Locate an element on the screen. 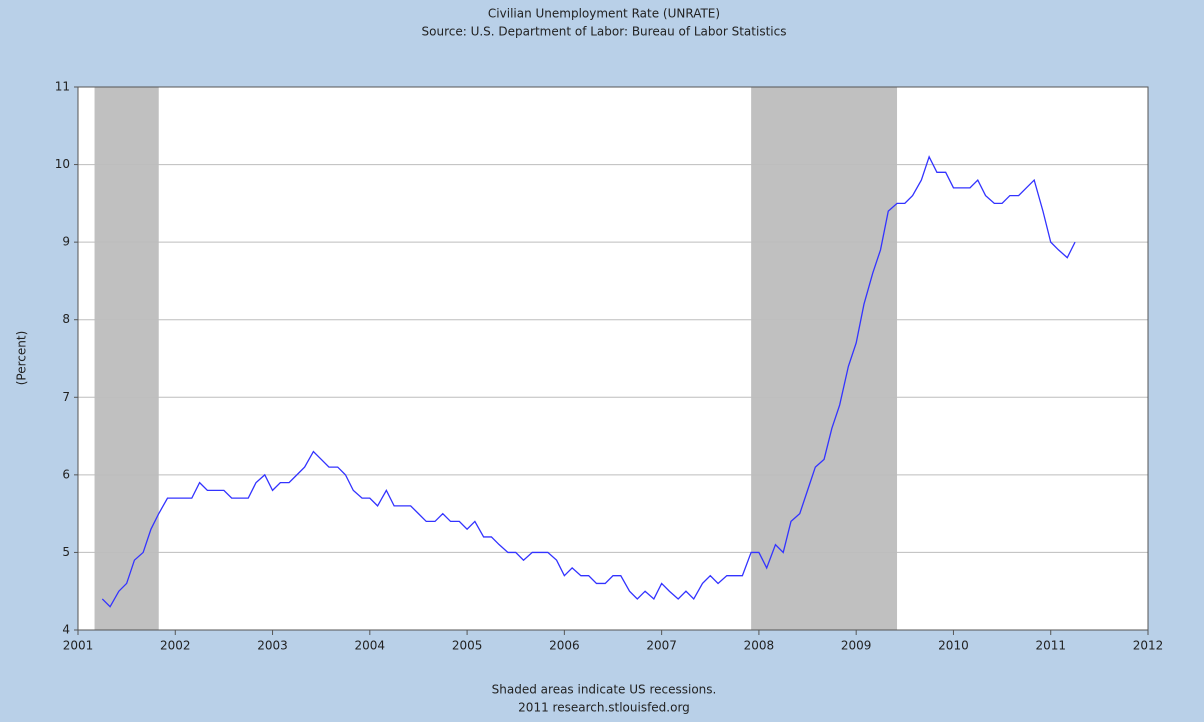  x-tick-label: 2003 is located at coordinates (272, 646).